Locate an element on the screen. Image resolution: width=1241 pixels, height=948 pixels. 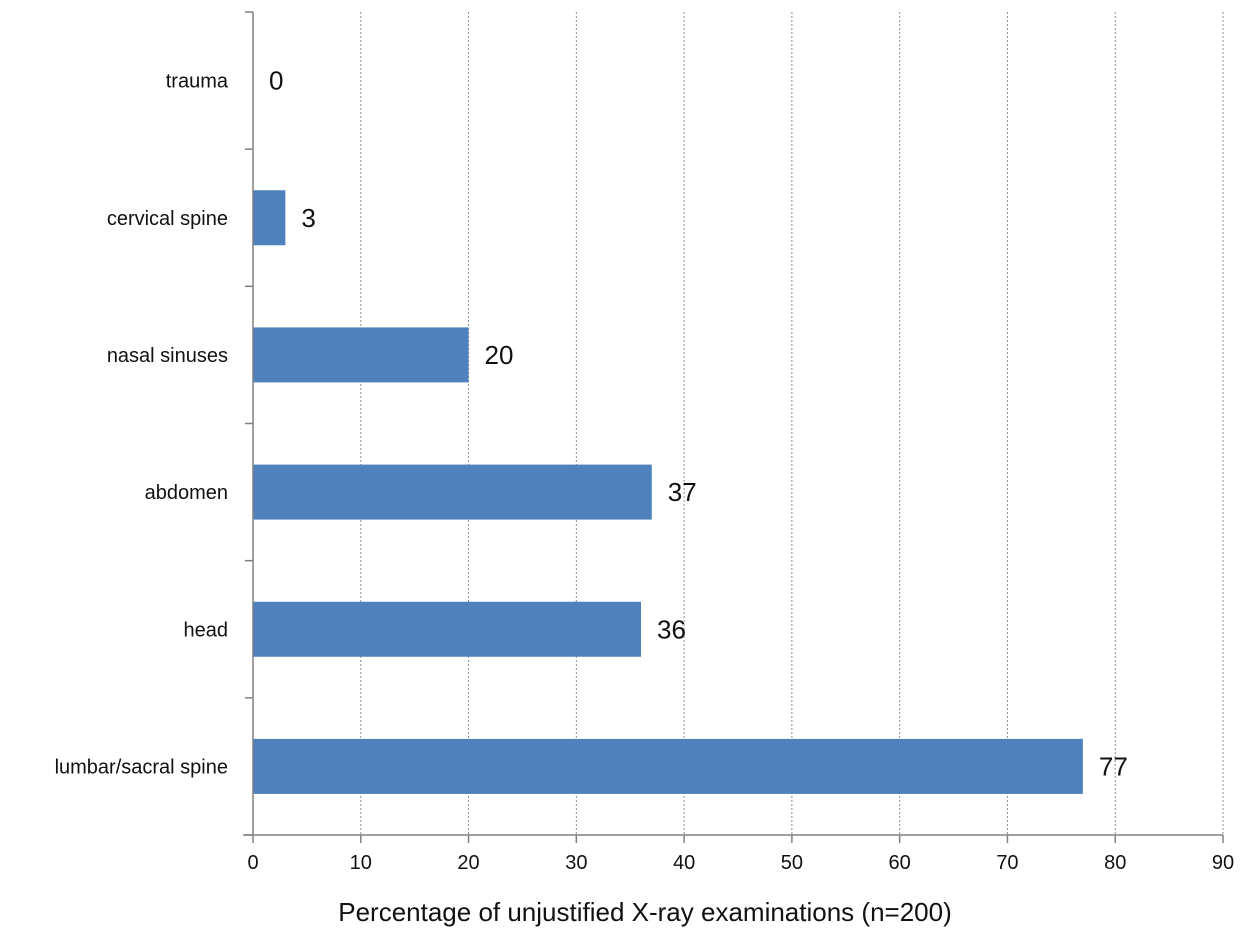
x-tick-label: 50 is located at coordinates (792, 863).